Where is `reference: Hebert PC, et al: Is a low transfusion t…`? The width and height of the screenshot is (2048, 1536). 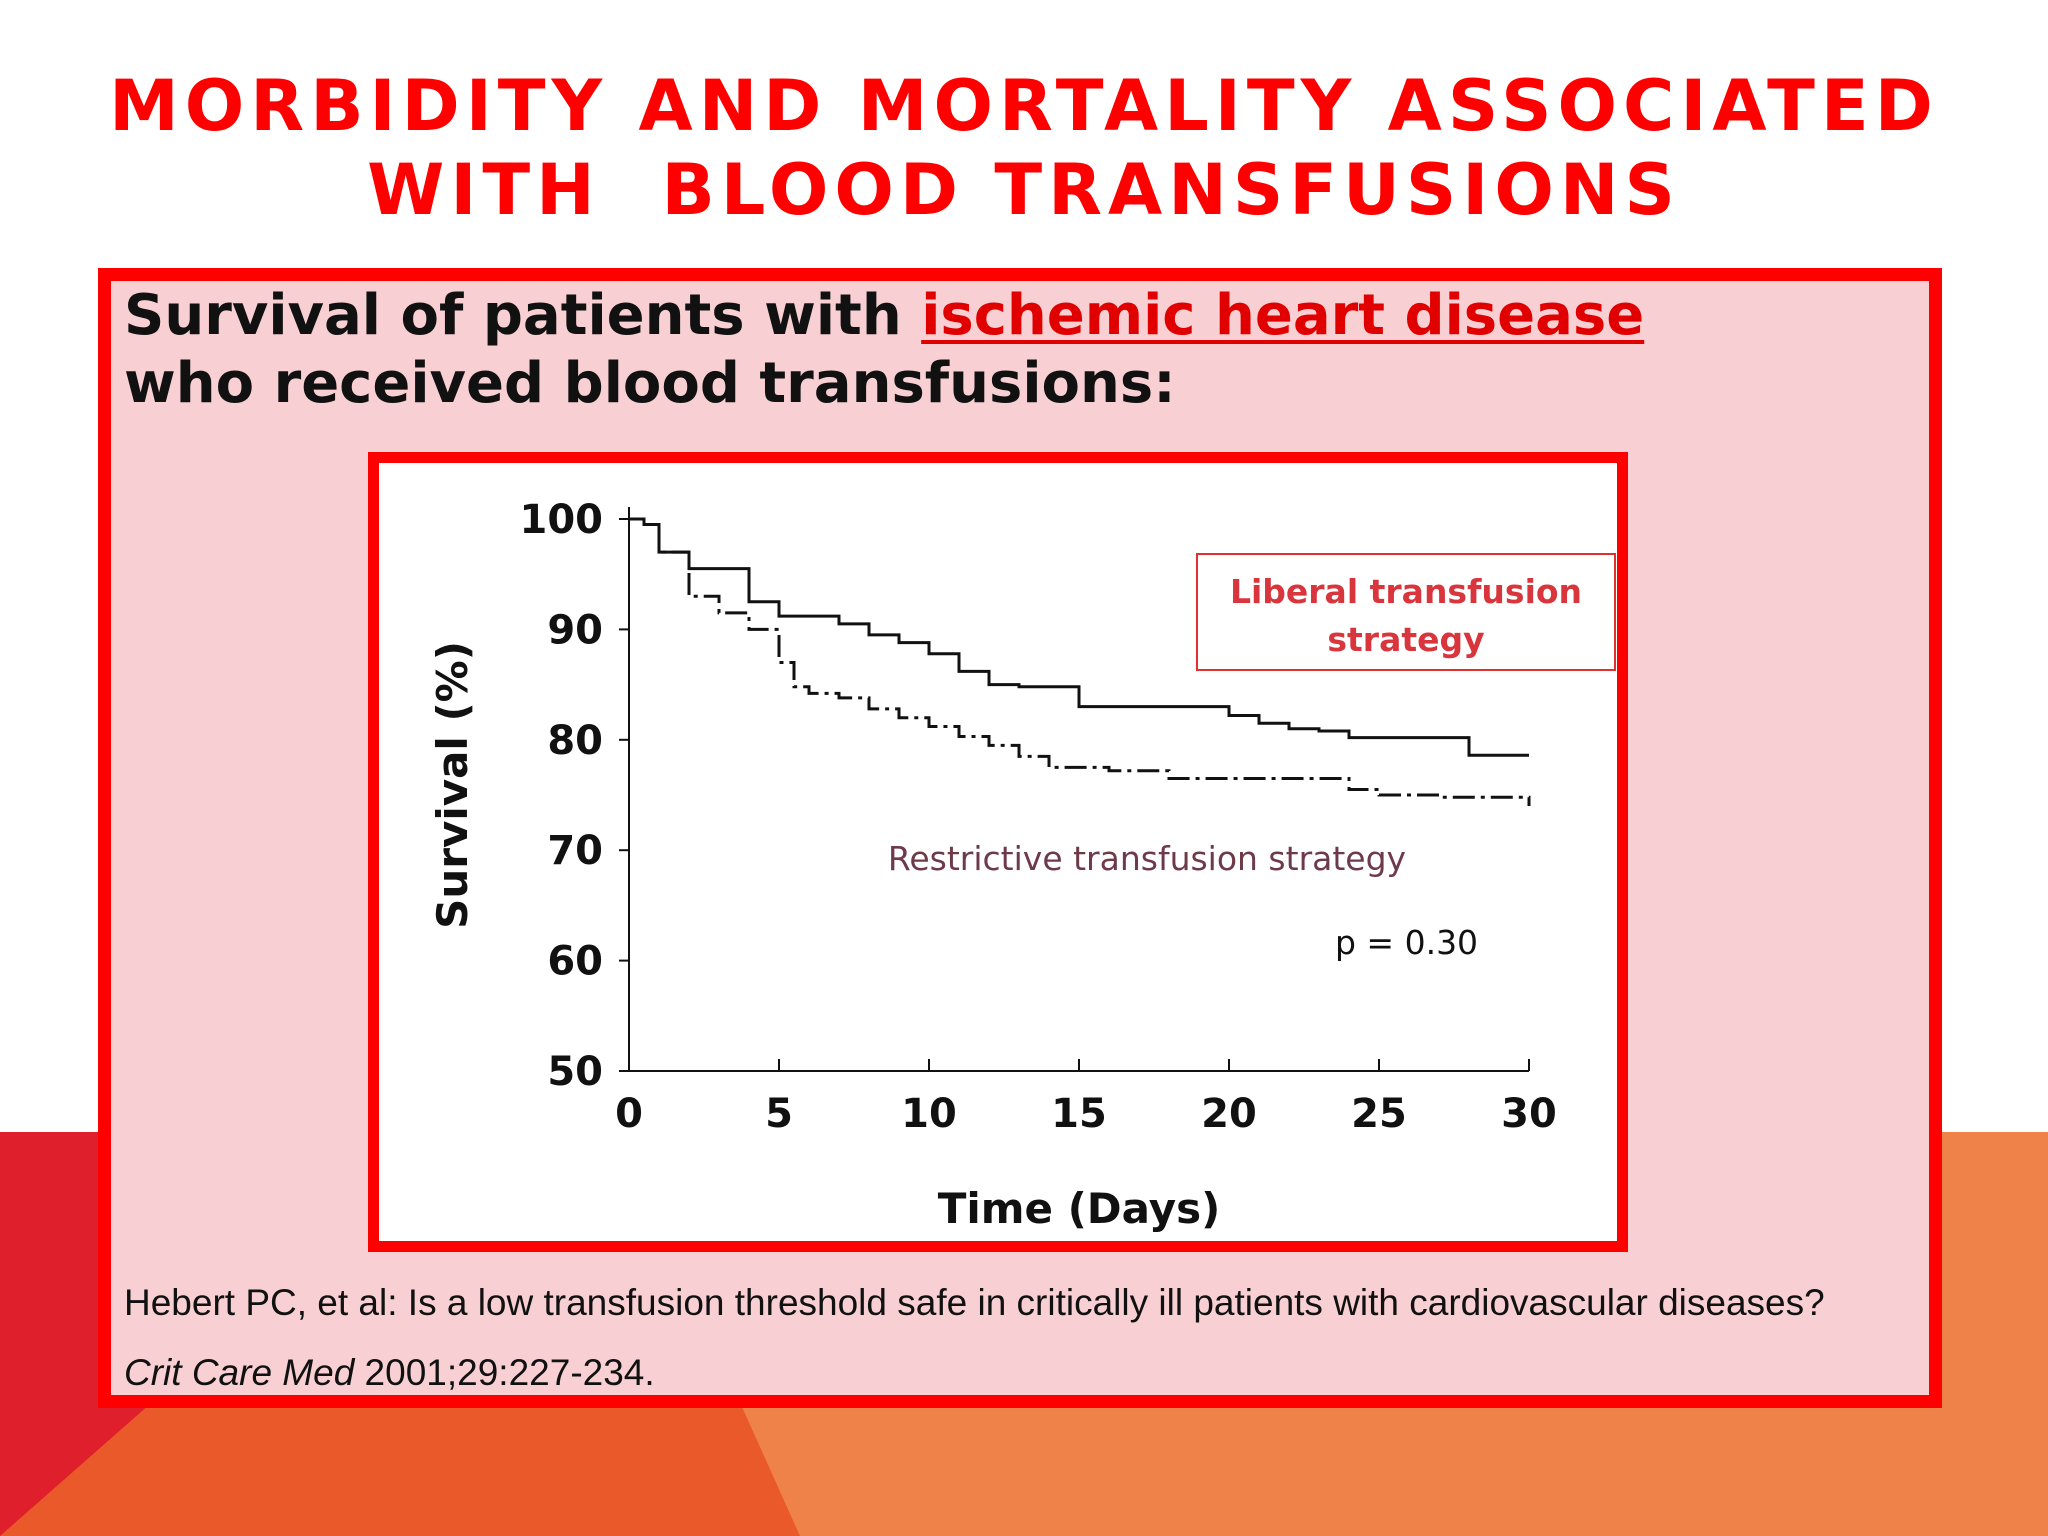 reference: Hebert PC, et al: Is a low transfusion t… is located at coordinates (1014, 1338).